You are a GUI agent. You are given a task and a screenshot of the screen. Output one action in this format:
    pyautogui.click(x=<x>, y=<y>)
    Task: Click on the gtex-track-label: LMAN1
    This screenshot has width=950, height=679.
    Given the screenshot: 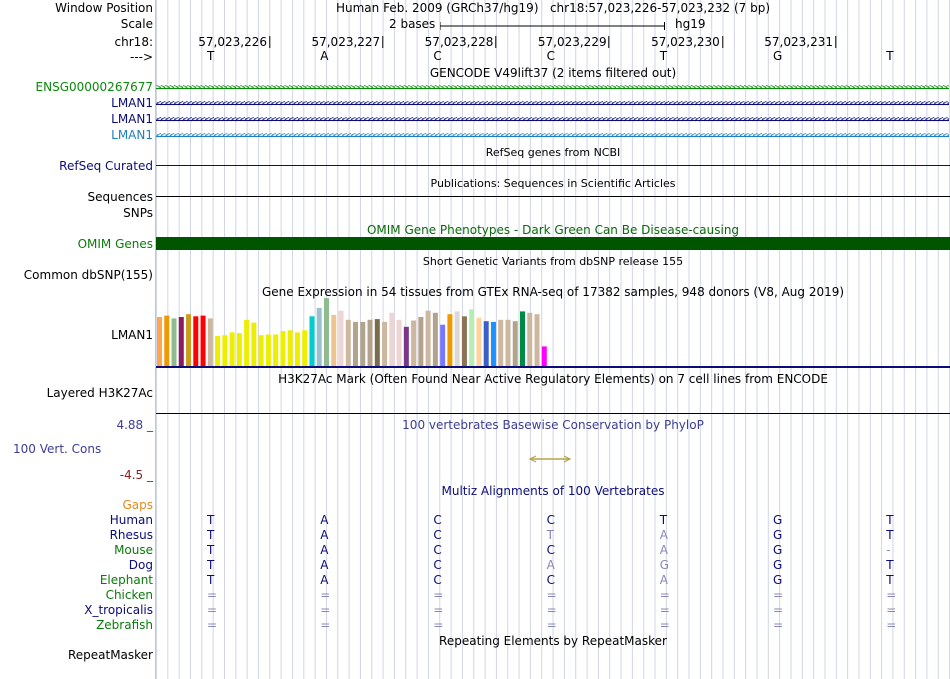 What is the action you would take?
    pyautogui.click(x=132, y=335)
    